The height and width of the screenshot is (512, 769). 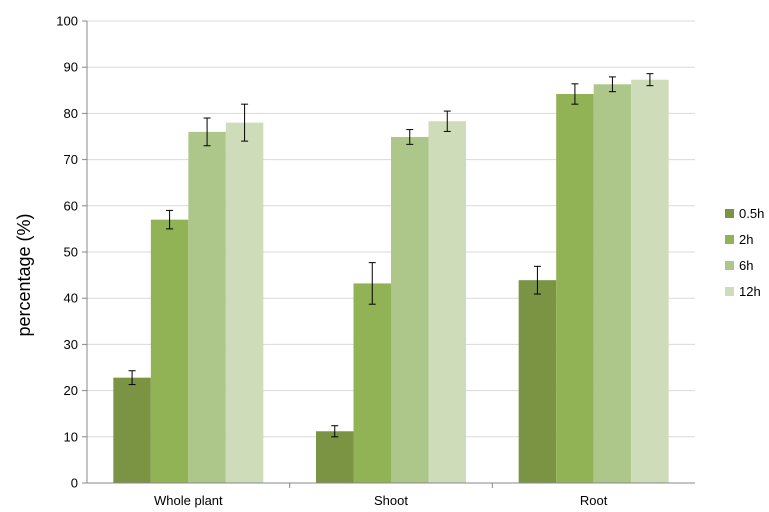 I want to click on legend-swatch-6h, so click(x=729, y=265).